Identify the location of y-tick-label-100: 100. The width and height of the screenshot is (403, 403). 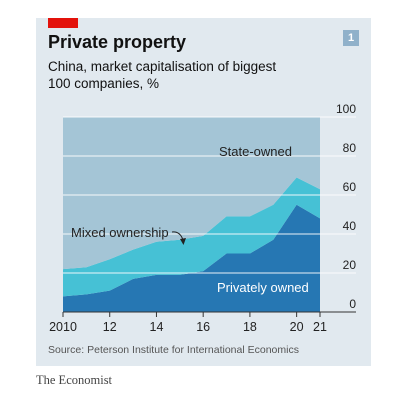
(346, 109).